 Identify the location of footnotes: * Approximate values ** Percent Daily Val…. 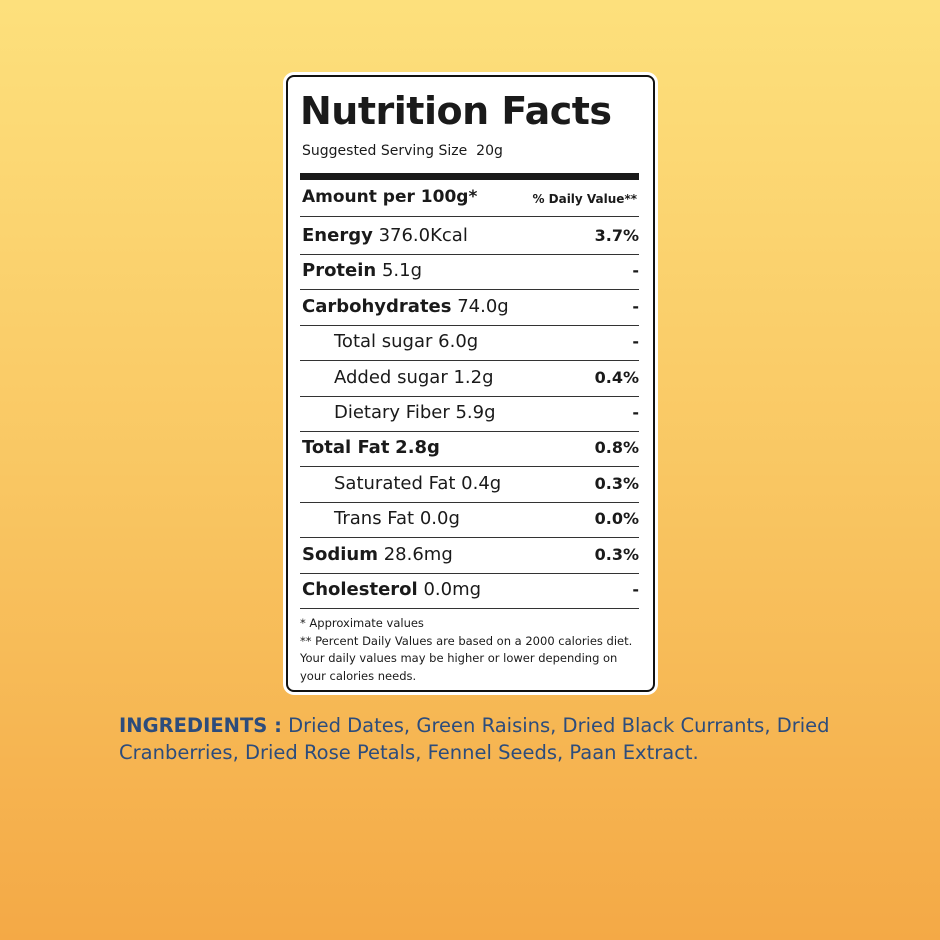
(472, 650).